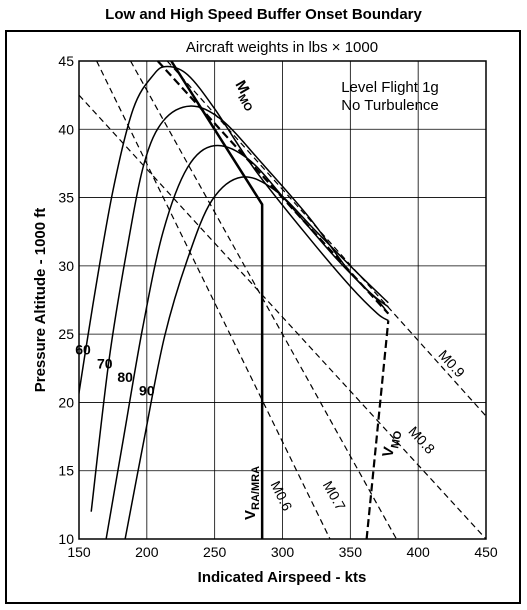 The width and height of the screenshot is (527, 610). Describe the element at coordinates (147, 552) in the screenshot. I see `x-tick-label: 200` at that location.